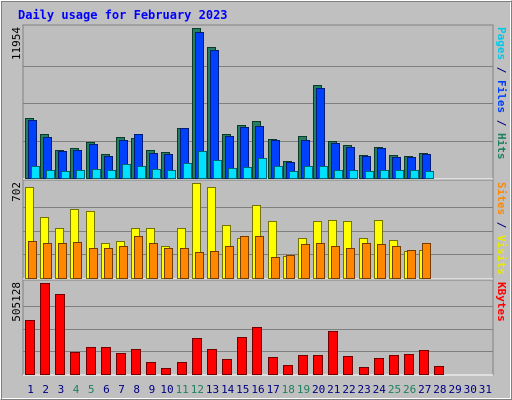 Image resolution: width=512 pixels, height=400 pixels. I want to click on x-tick-label: 27, so click(424, 389).